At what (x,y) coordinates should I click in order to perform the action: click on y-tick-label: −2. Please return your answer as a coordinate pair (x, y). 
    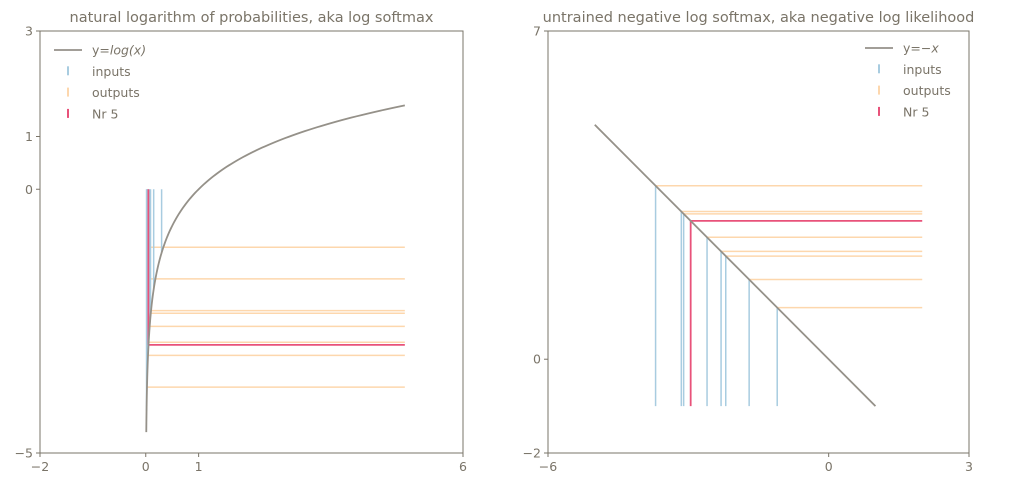
    Looking at the image, I should click on (532, 453).